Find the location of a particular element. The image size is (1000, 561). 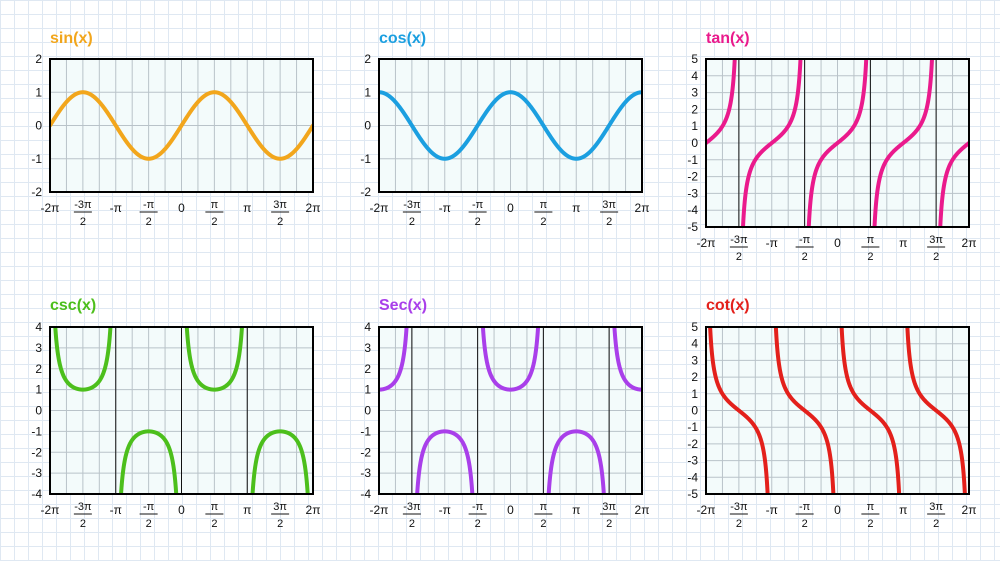

tan-xtick-label: 2π is located at coordinates (969, 243).